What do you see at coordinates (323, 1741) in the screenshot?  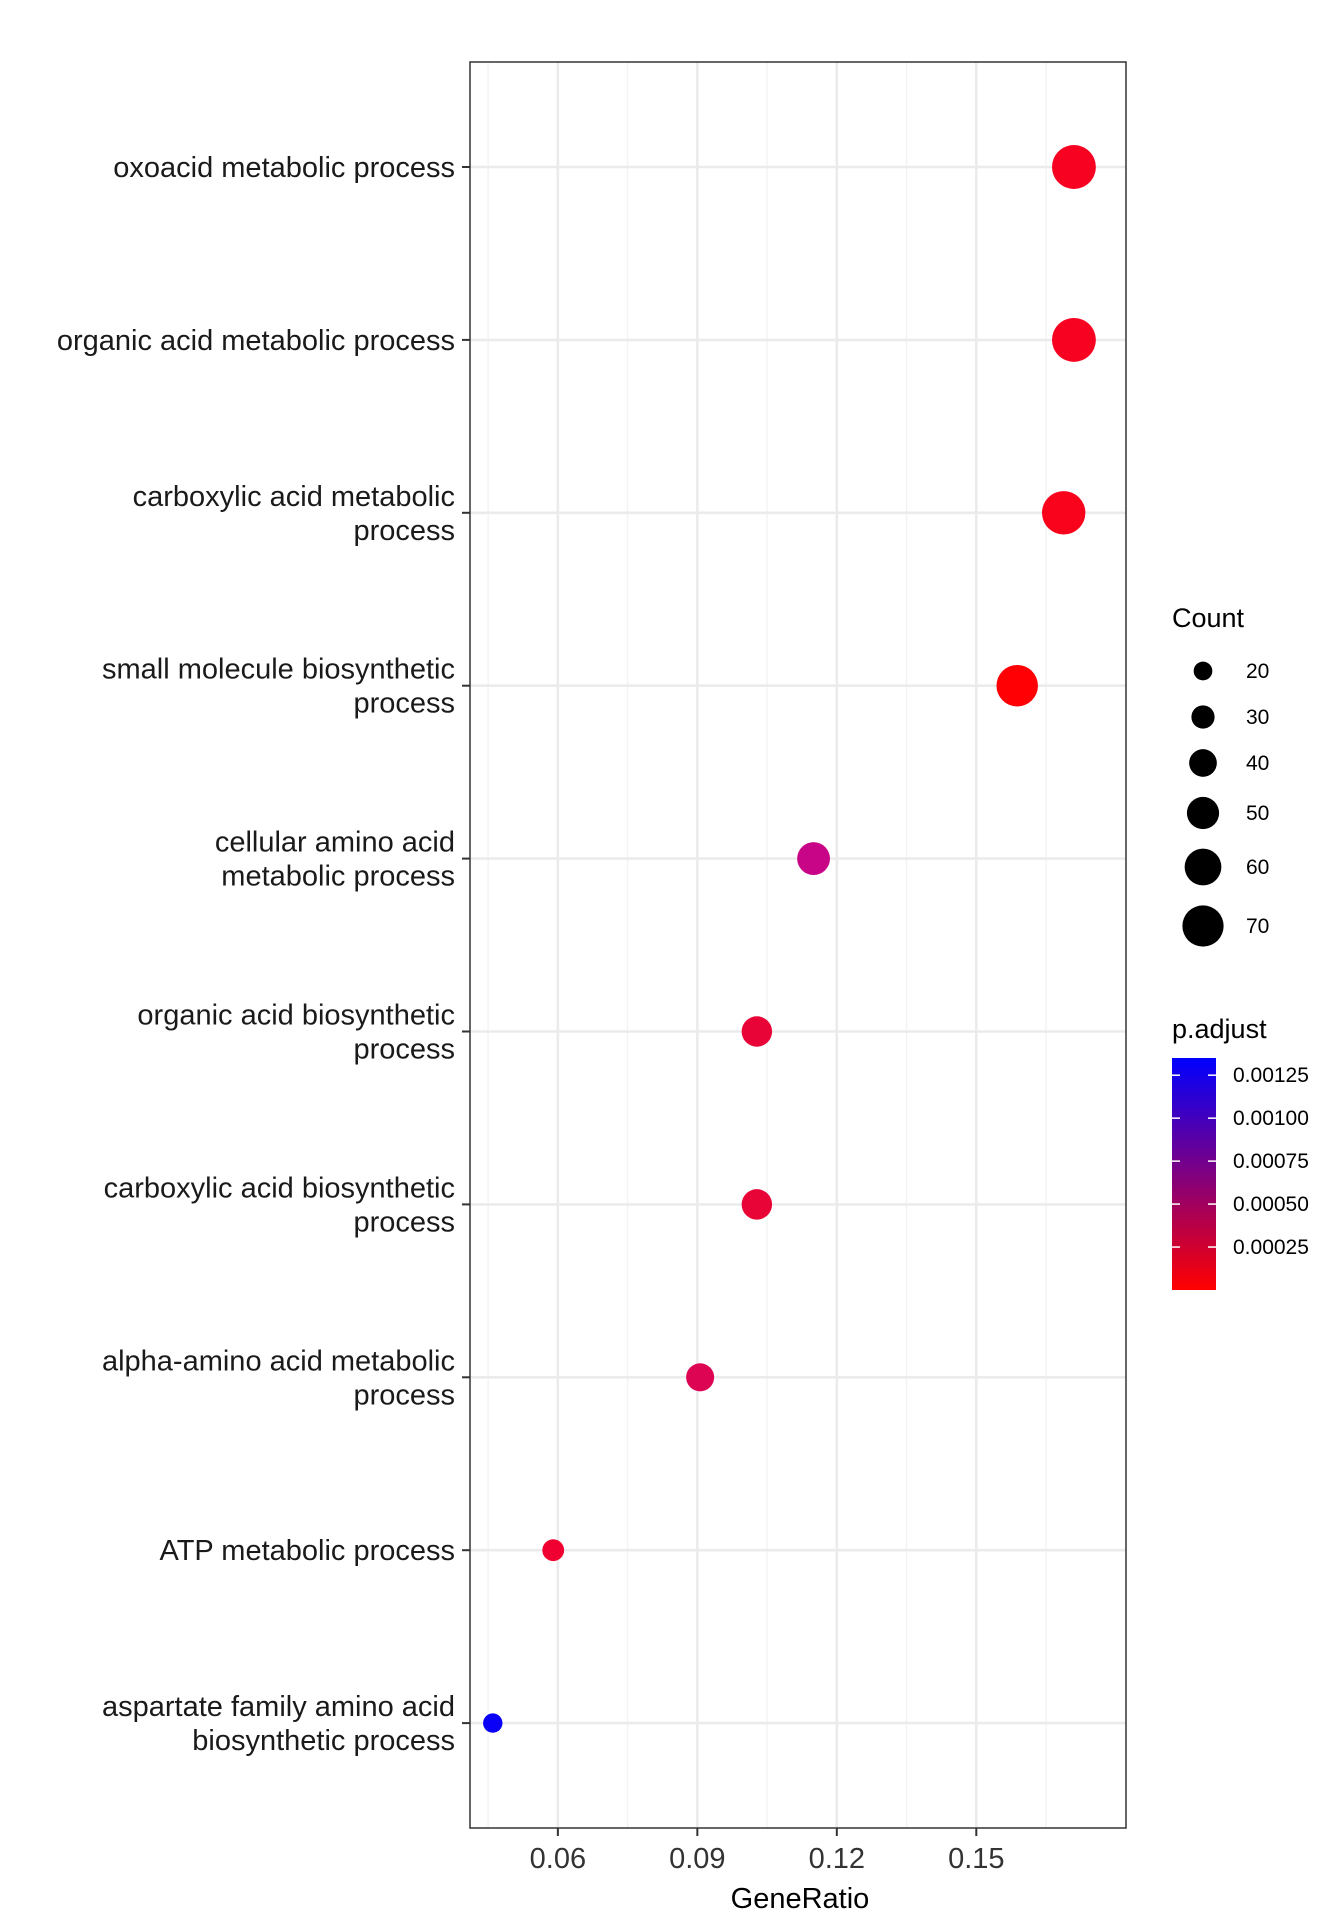 I see `y-tick-label-line: biosynthetic process` at bounding box center [323, 1741].